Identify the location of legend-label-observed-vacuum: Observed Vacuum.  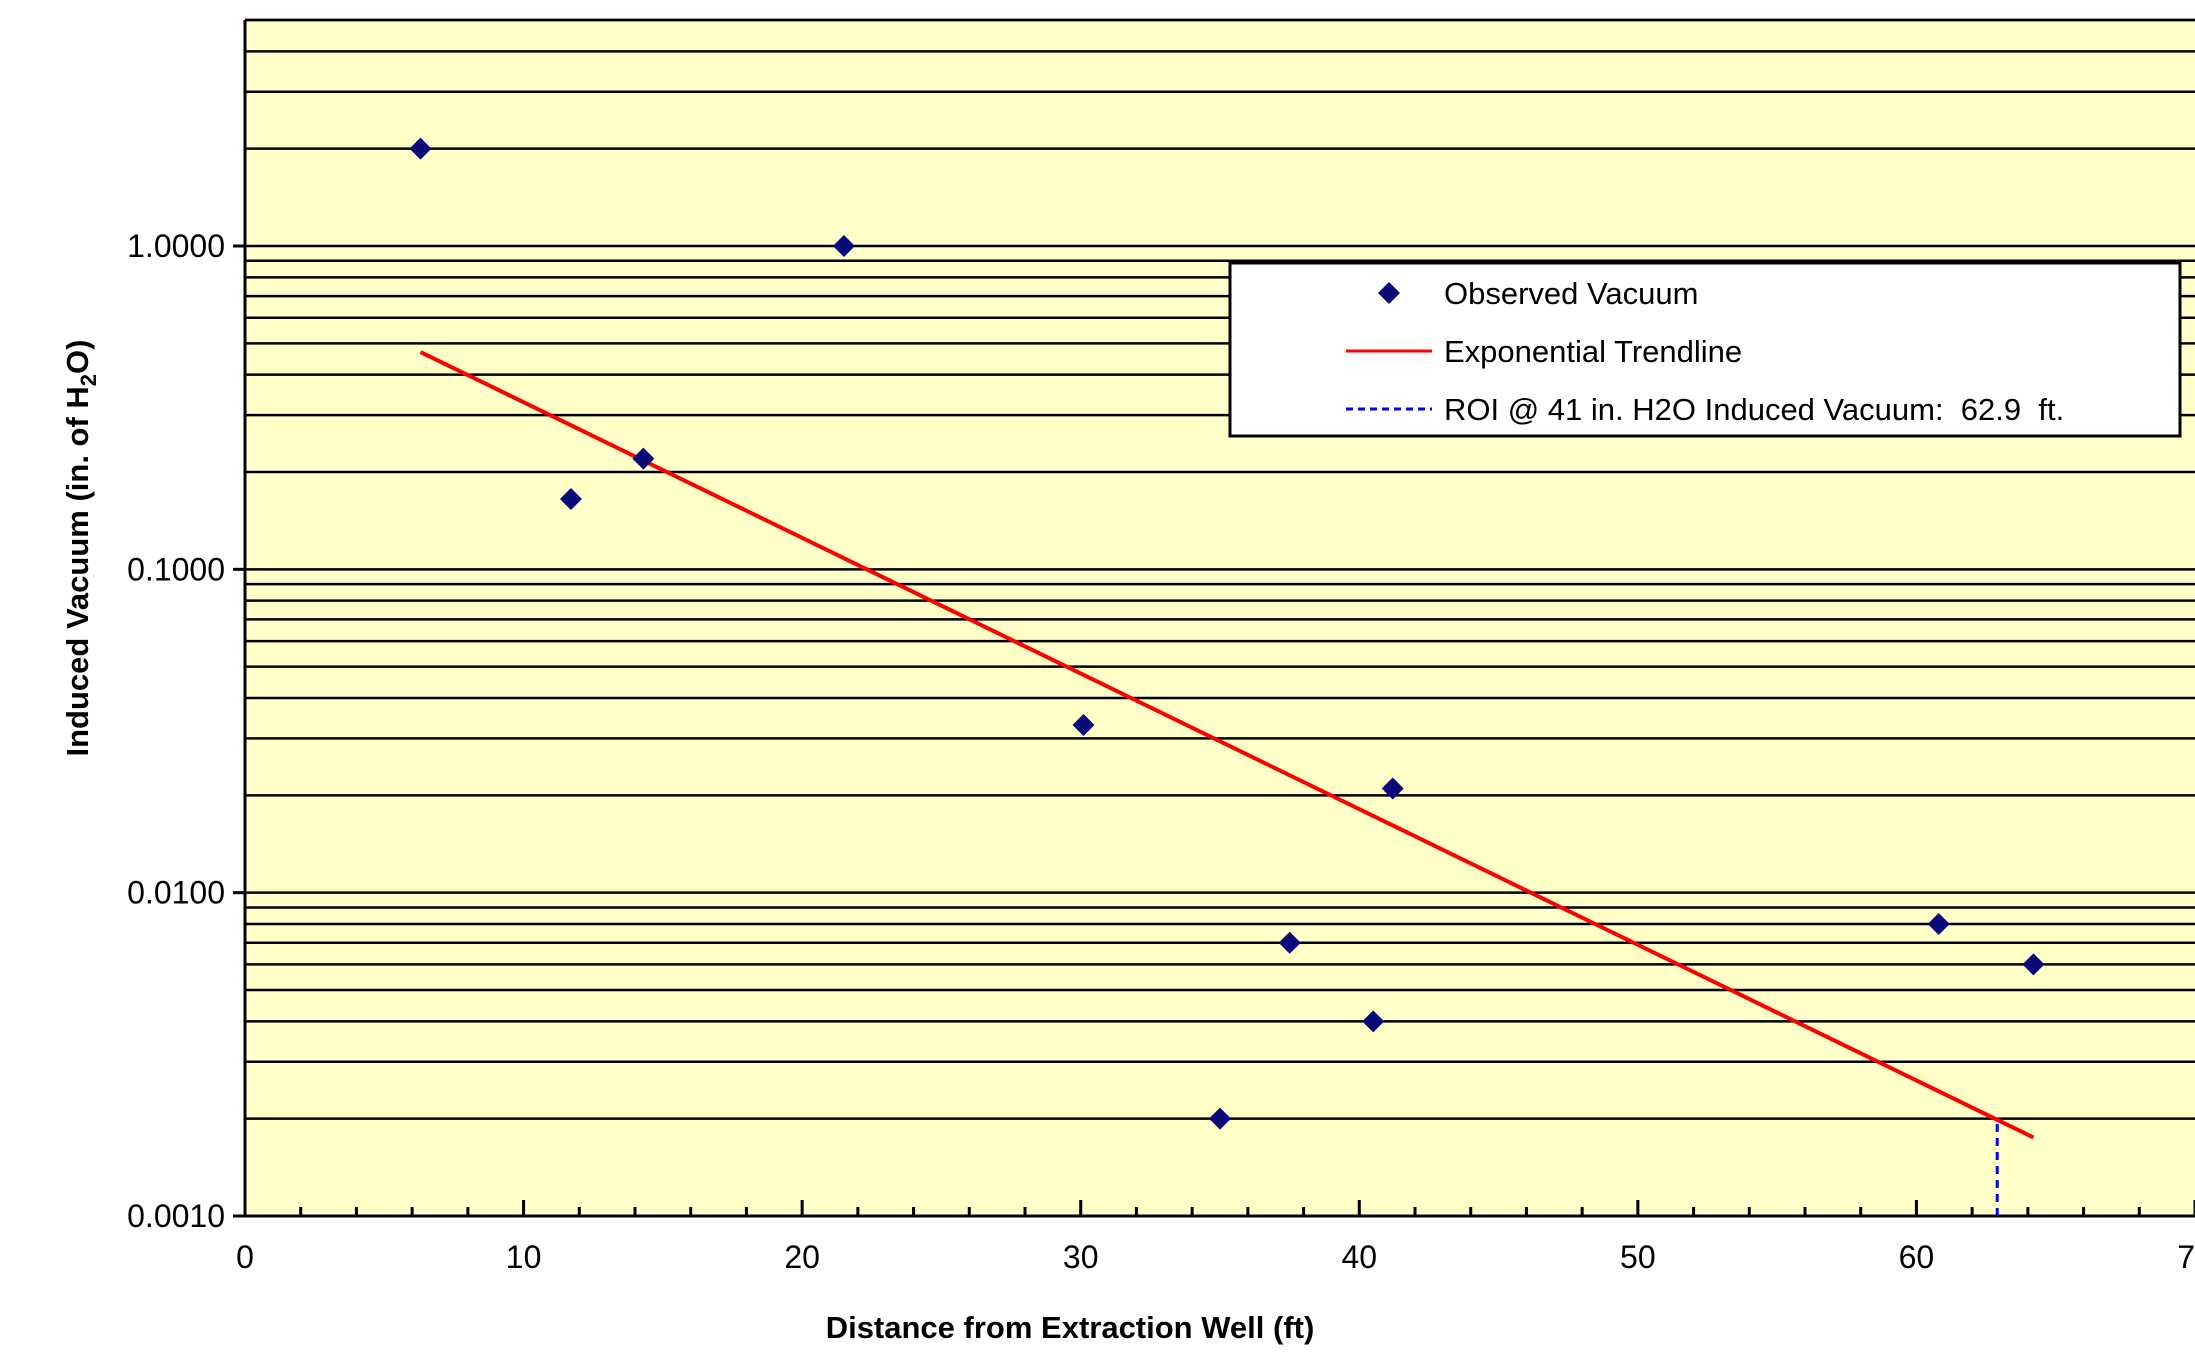
(1571, 293).